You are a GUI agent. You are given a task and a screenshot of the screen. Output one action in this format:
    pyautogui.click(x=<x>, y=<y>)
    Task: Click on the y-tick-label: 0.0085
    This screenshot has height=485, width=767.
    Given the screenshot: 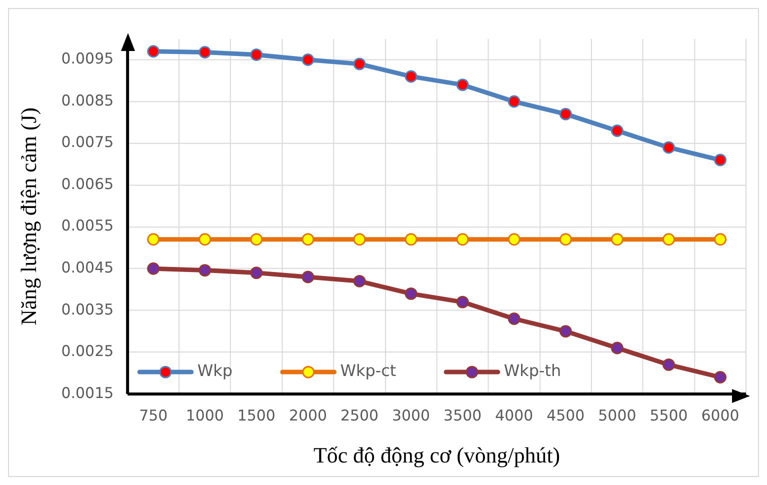 What is the action you would take?
    pyautogui.click(x=87, y=100)
    